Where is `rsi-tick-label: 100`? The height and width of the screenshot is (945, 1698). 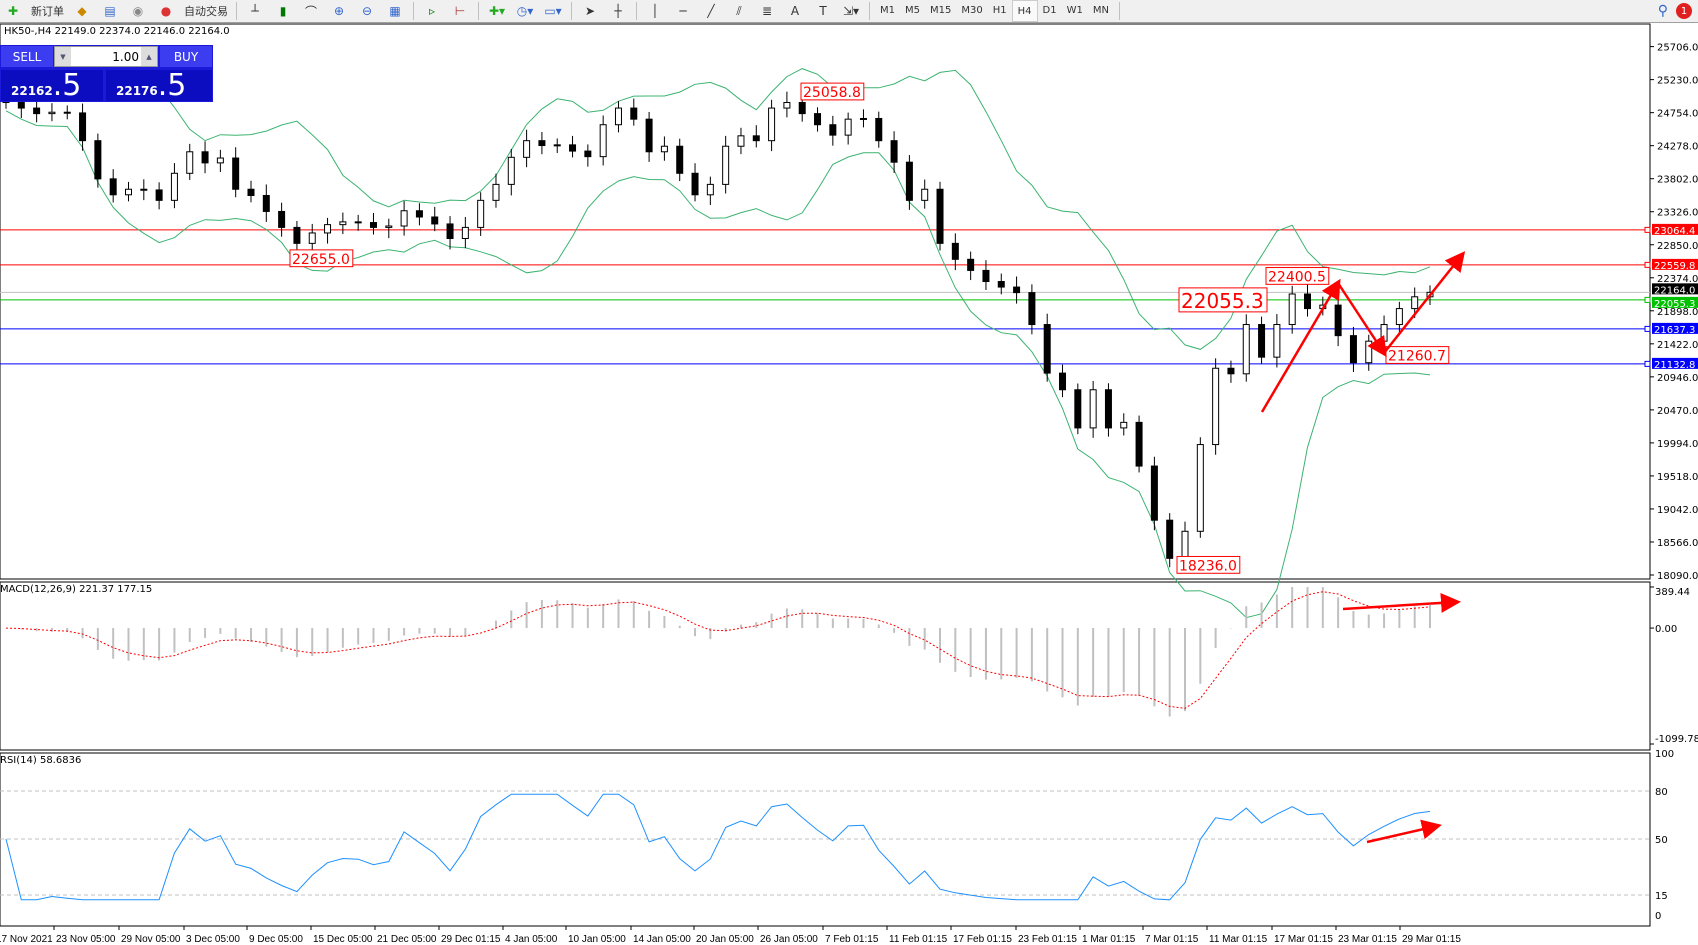 rsi-tick-label: 100 is located at coordinates (1664, 754).